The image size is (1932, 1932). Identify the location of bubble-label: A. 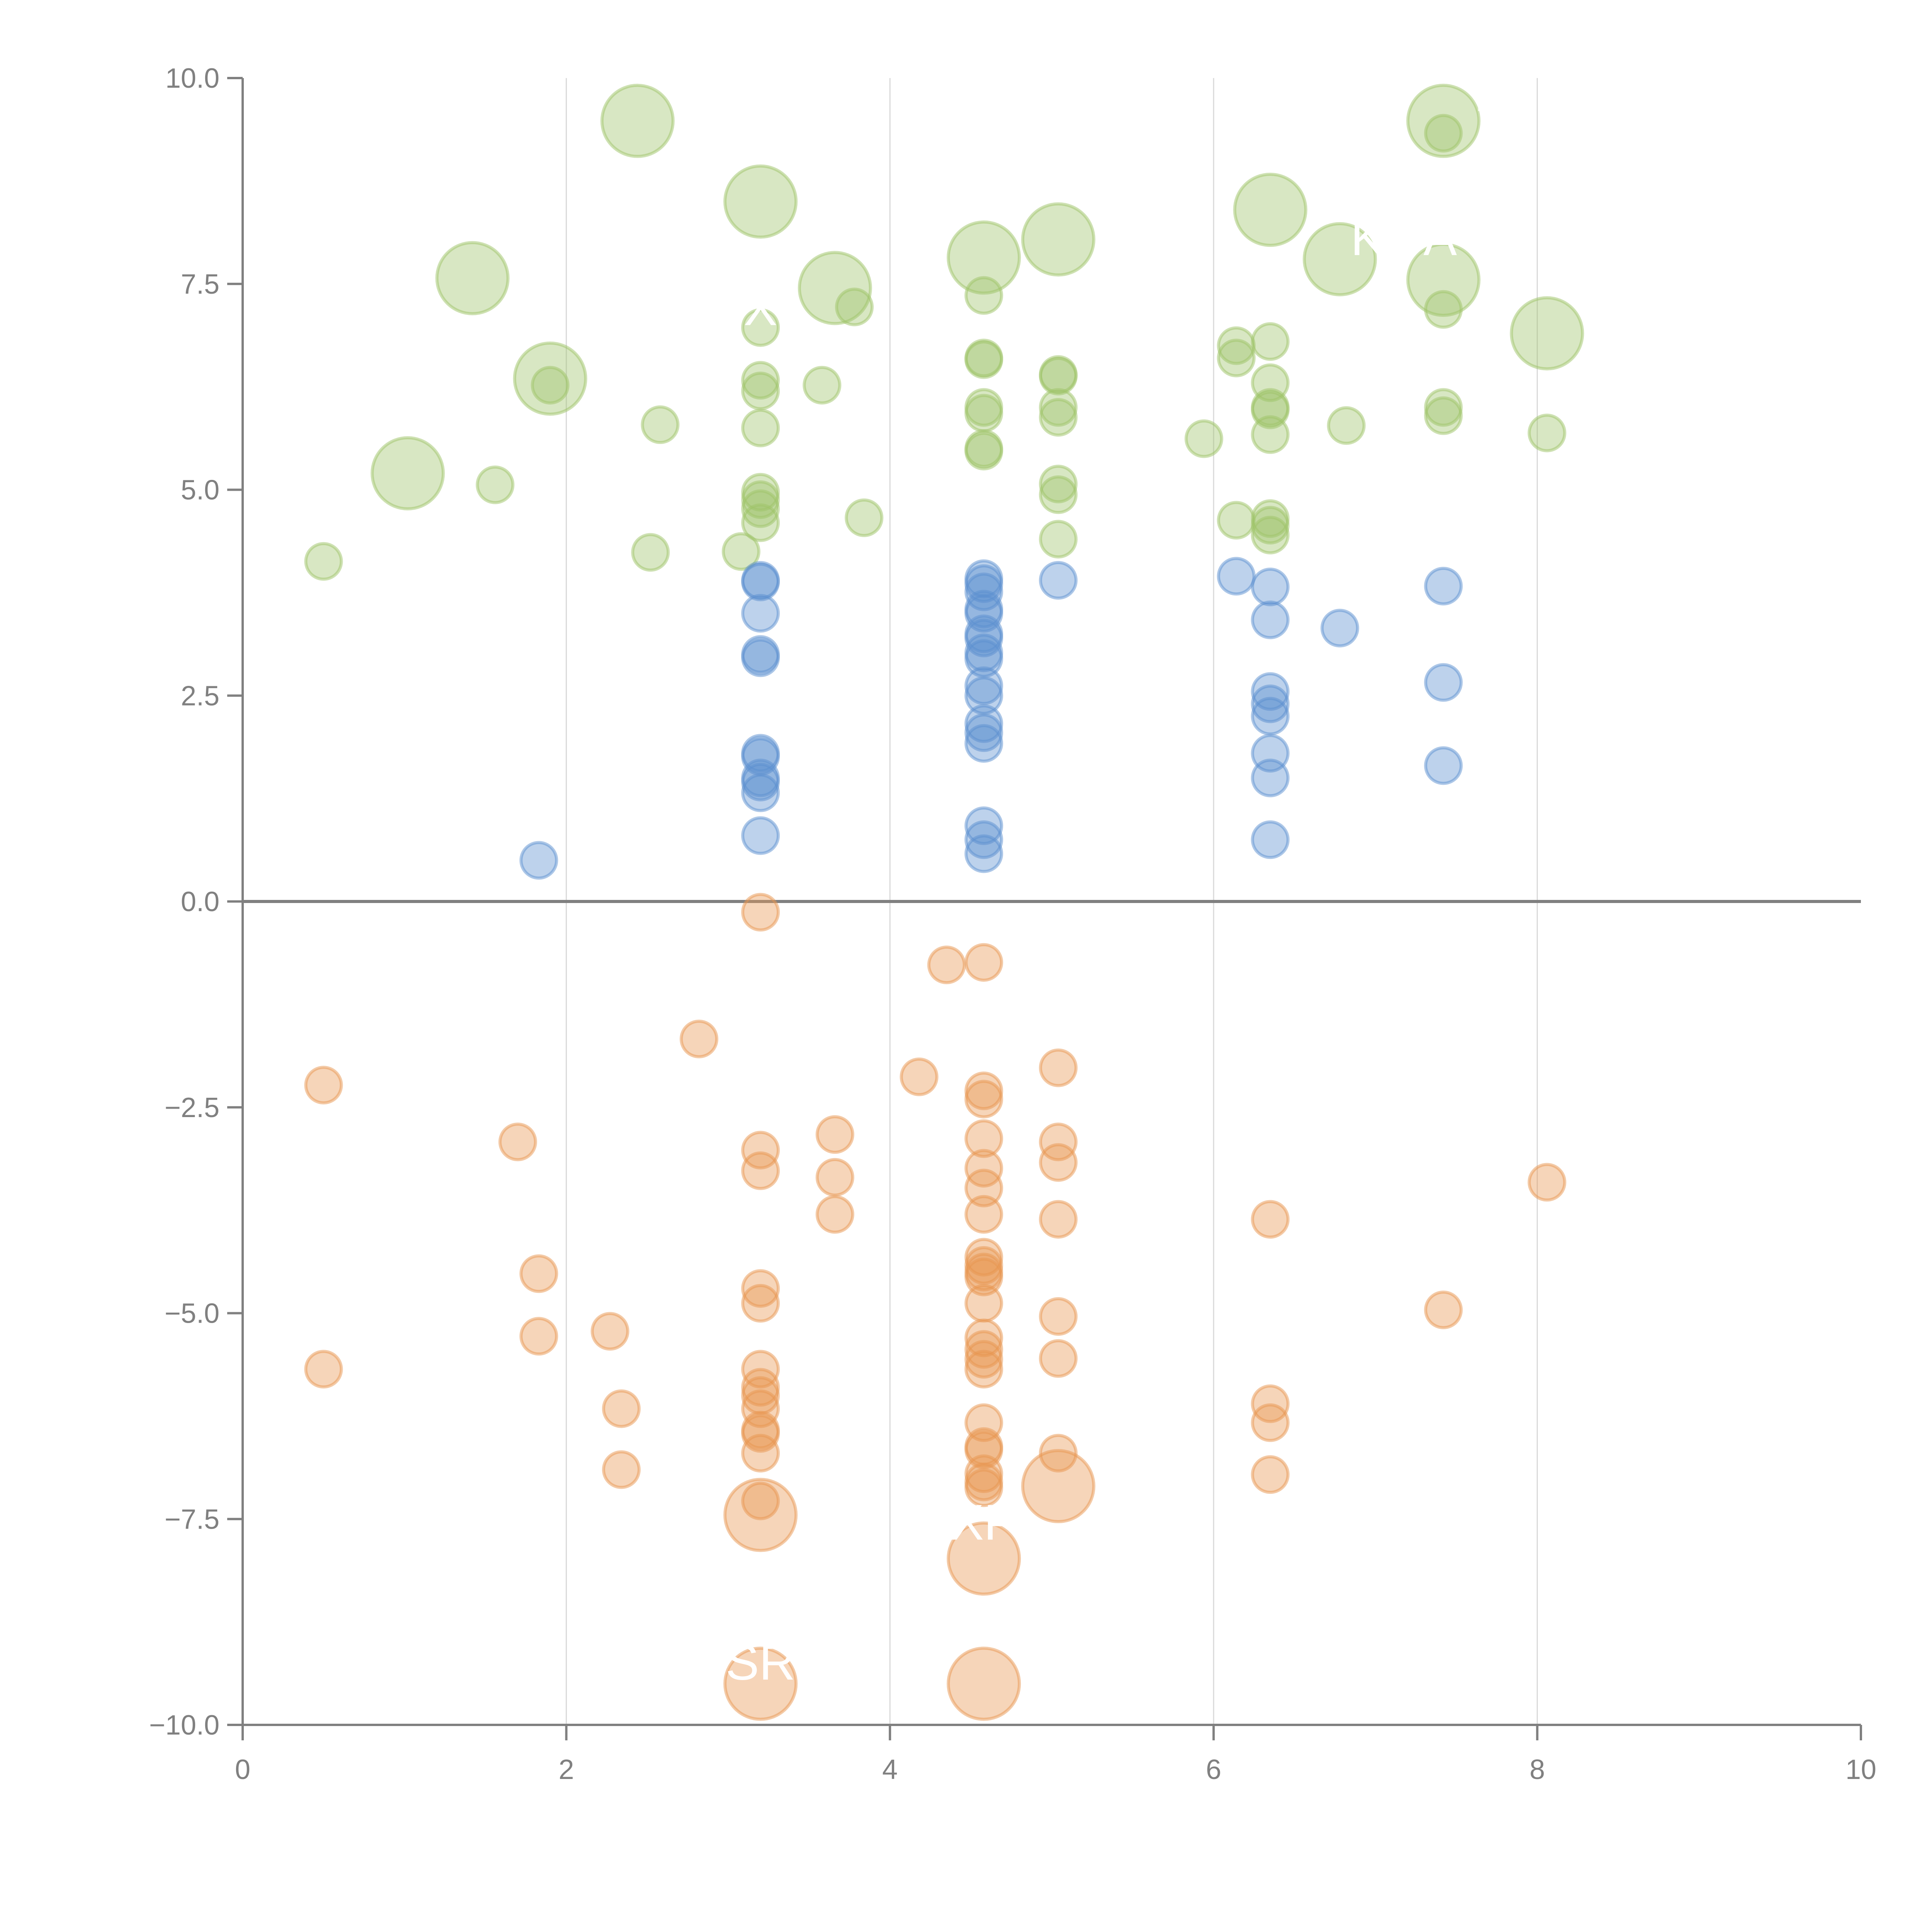
(1440, 237).